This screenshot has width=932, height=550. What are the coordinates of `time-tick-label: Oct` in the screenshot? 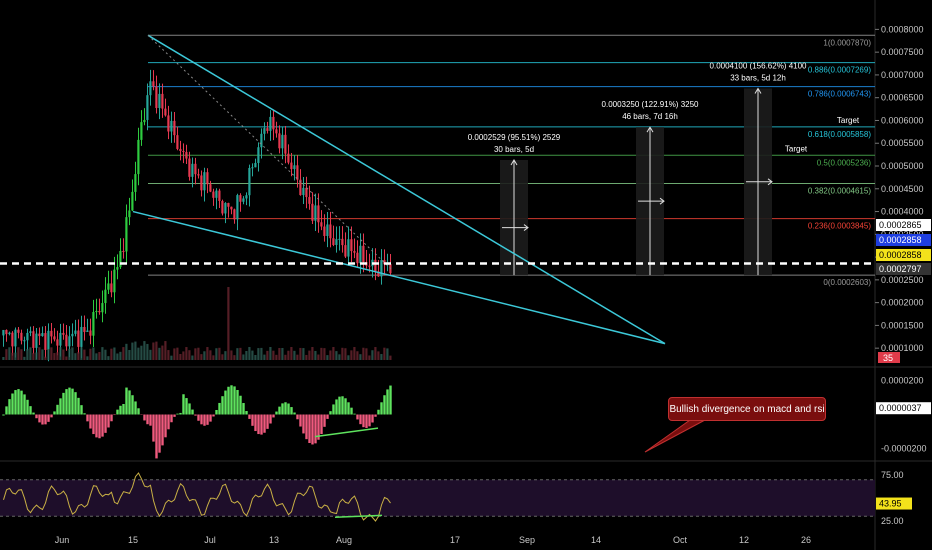 It's located at (680, 540).